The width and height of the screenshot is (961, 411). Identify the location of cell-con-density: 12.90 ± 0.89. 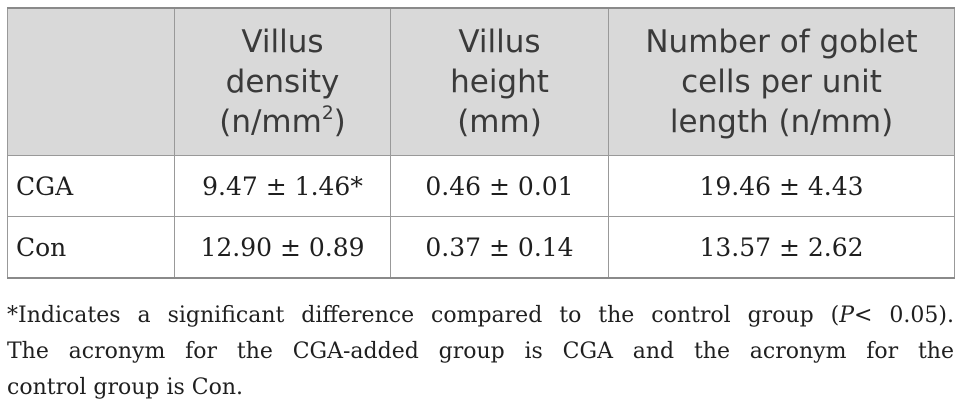
(282, 247).